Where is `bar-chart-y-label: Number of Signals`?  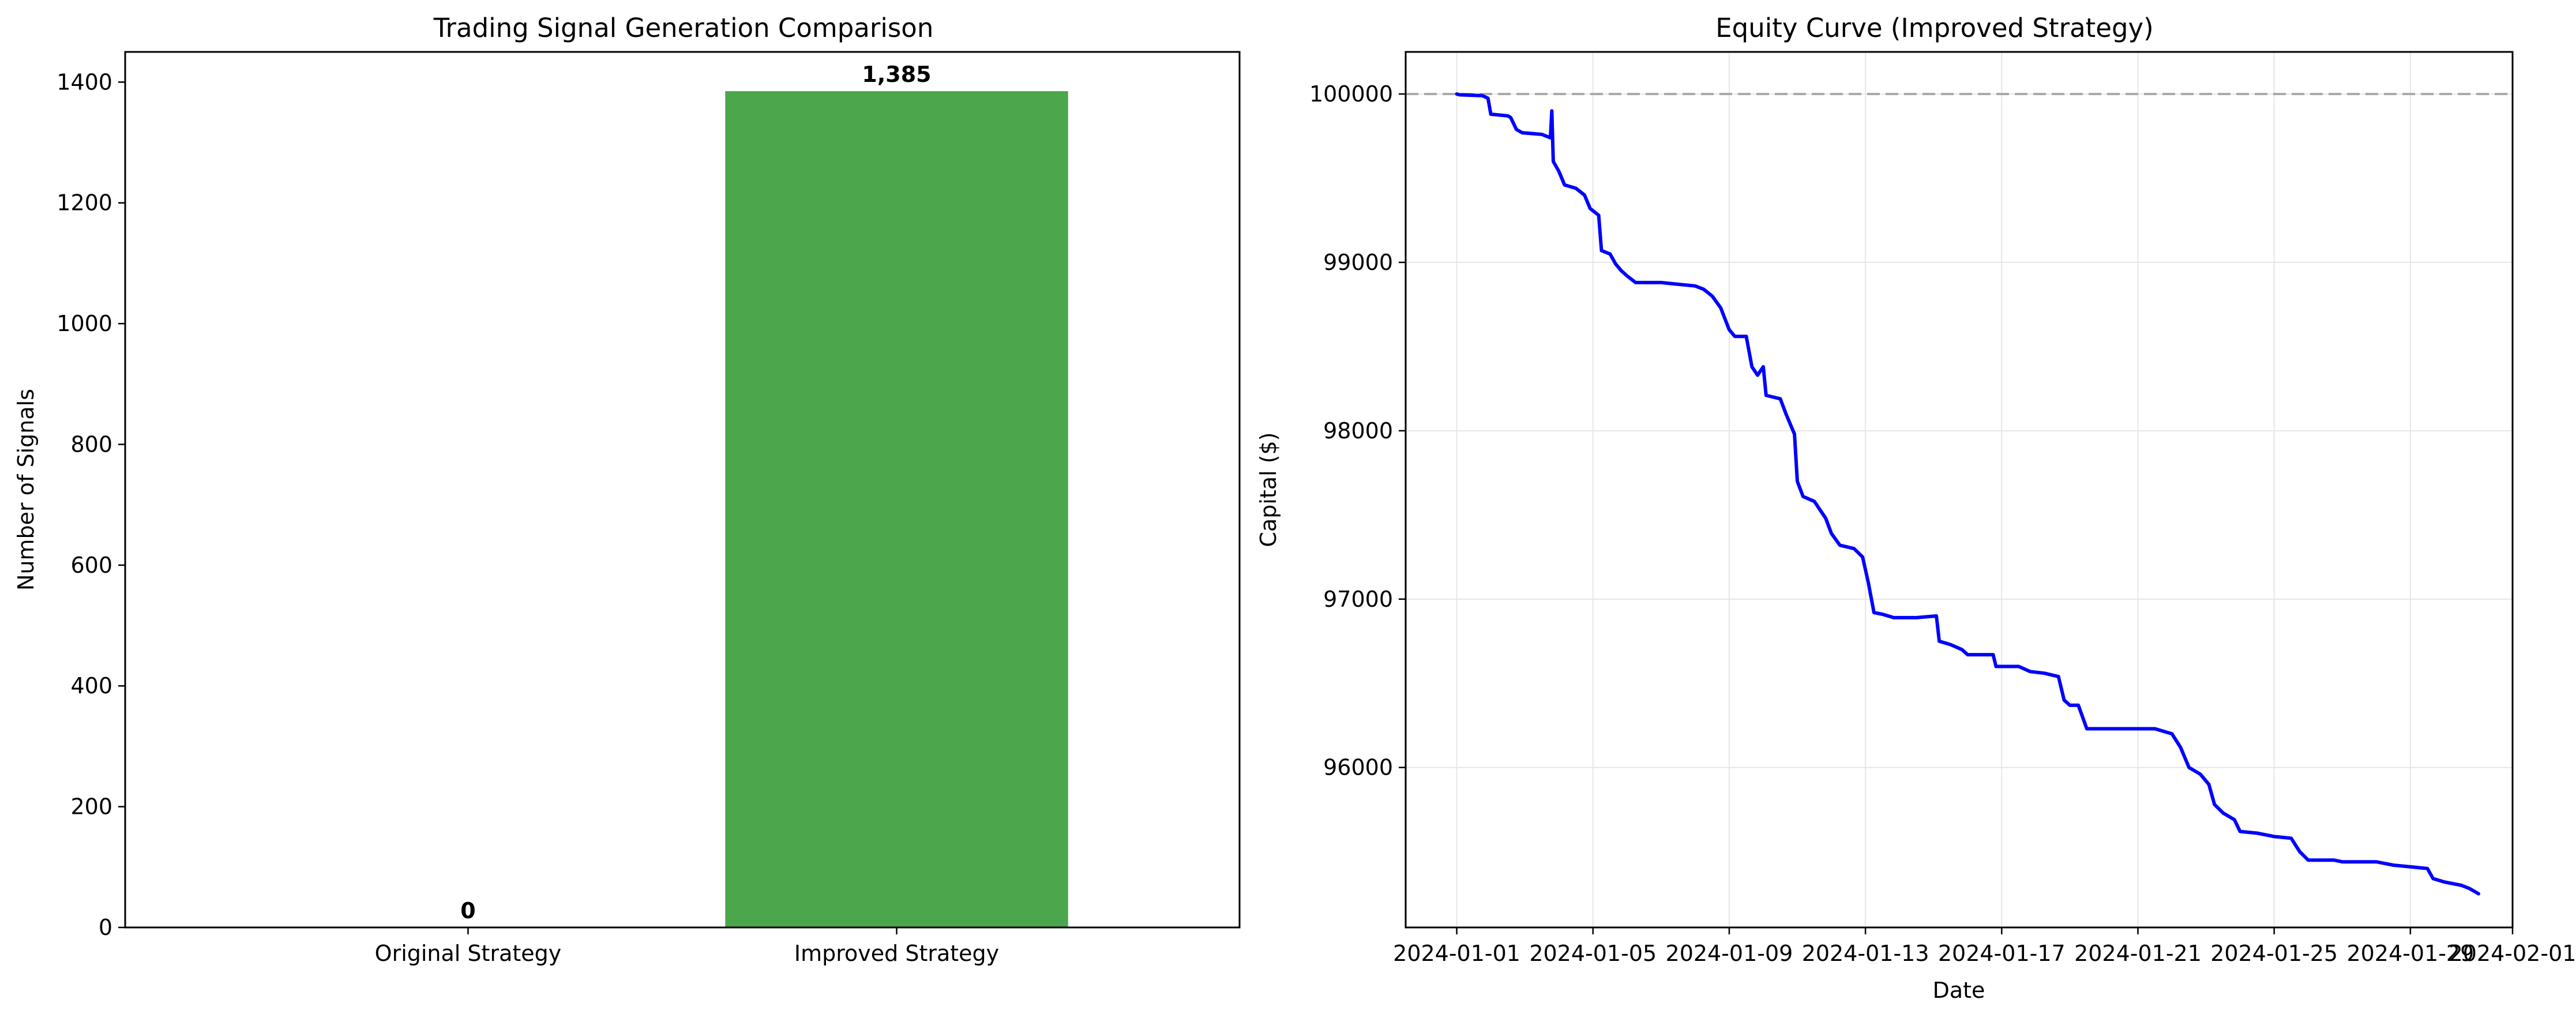 bar-chart-y-label: Number of Signals is located at coordinates (26, 490).